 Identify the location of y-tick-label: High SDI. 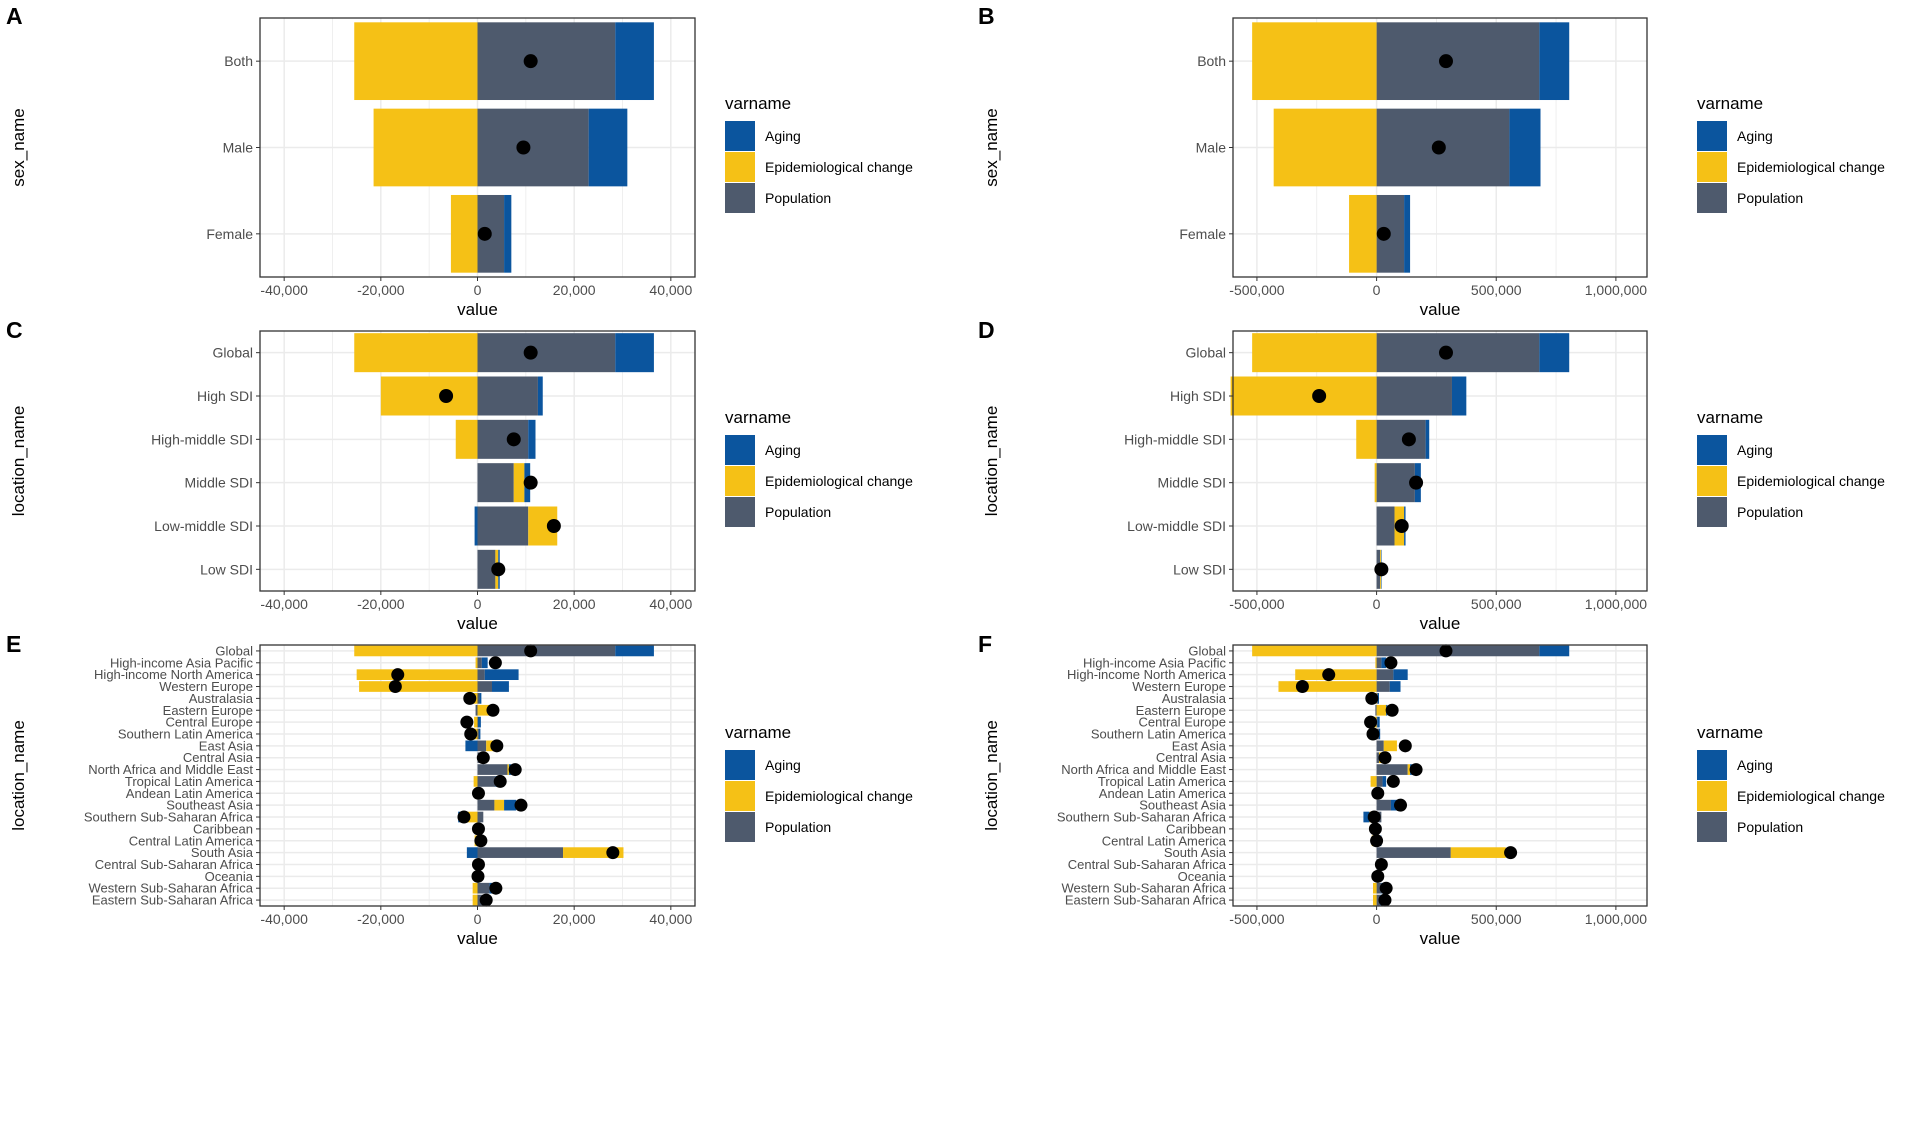
(225, 396).